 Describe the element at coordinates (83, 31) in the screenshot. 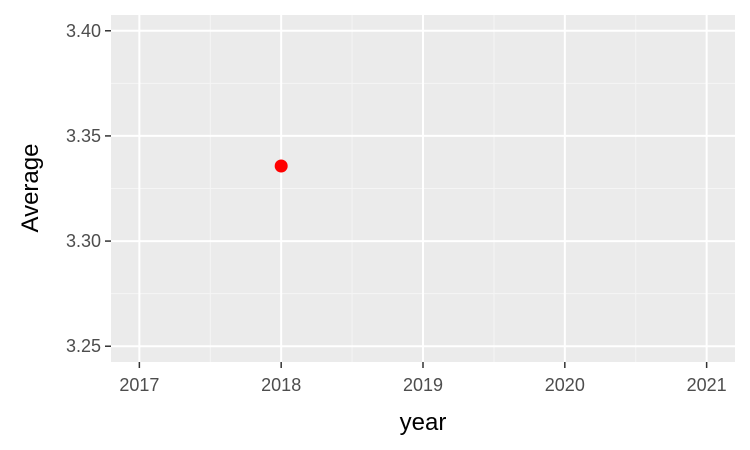

I see `y-tick-label: 3.40` at that location.